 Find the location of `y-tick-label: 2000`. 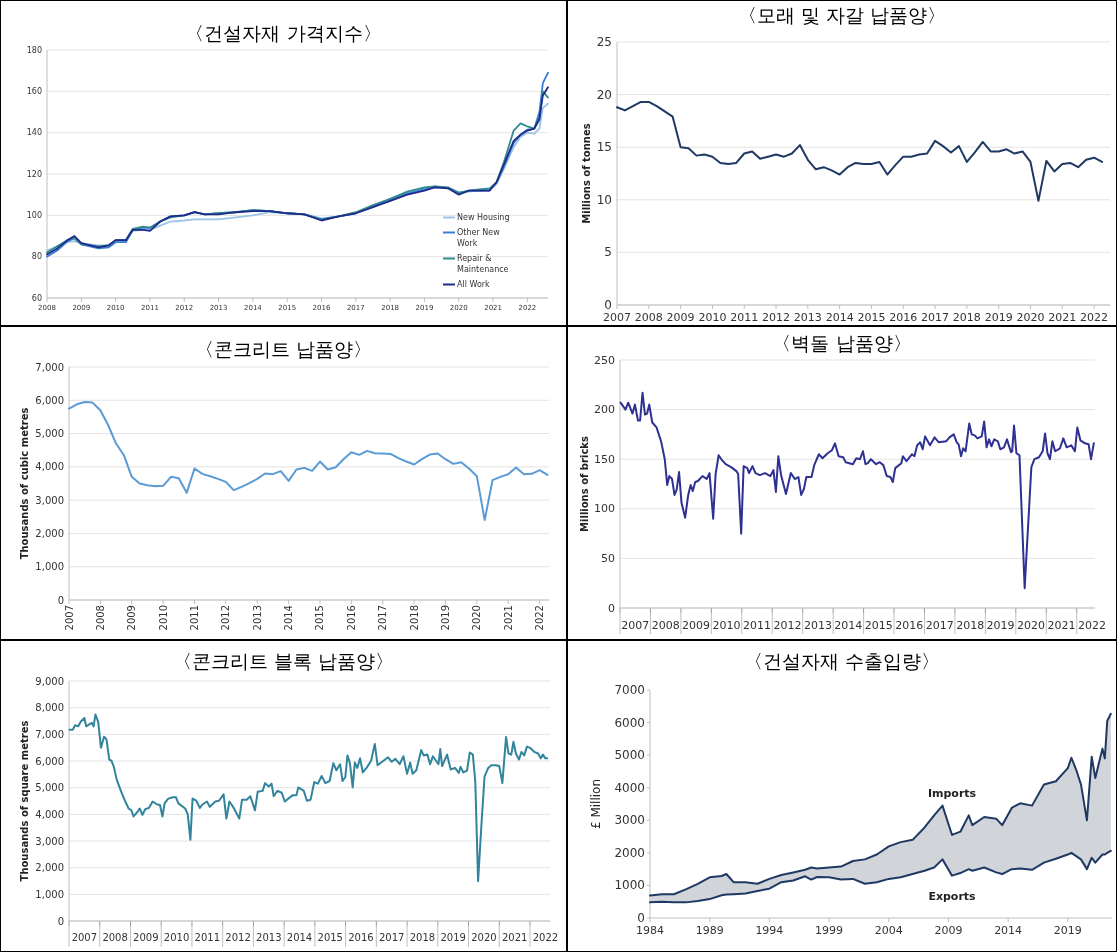

y-tick-label: 2000 is located at coordinates (629, 852).